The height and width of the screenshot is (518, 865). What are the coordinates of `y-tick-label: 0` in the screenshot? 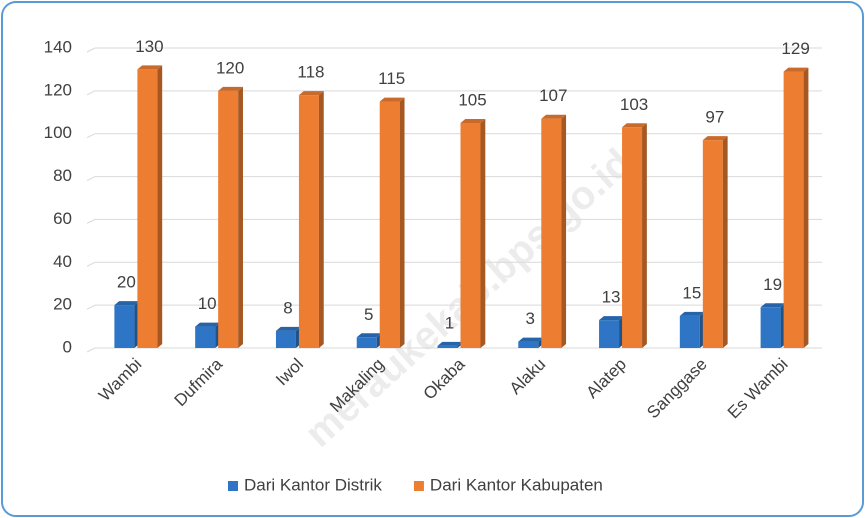 It's located at (67, 346).